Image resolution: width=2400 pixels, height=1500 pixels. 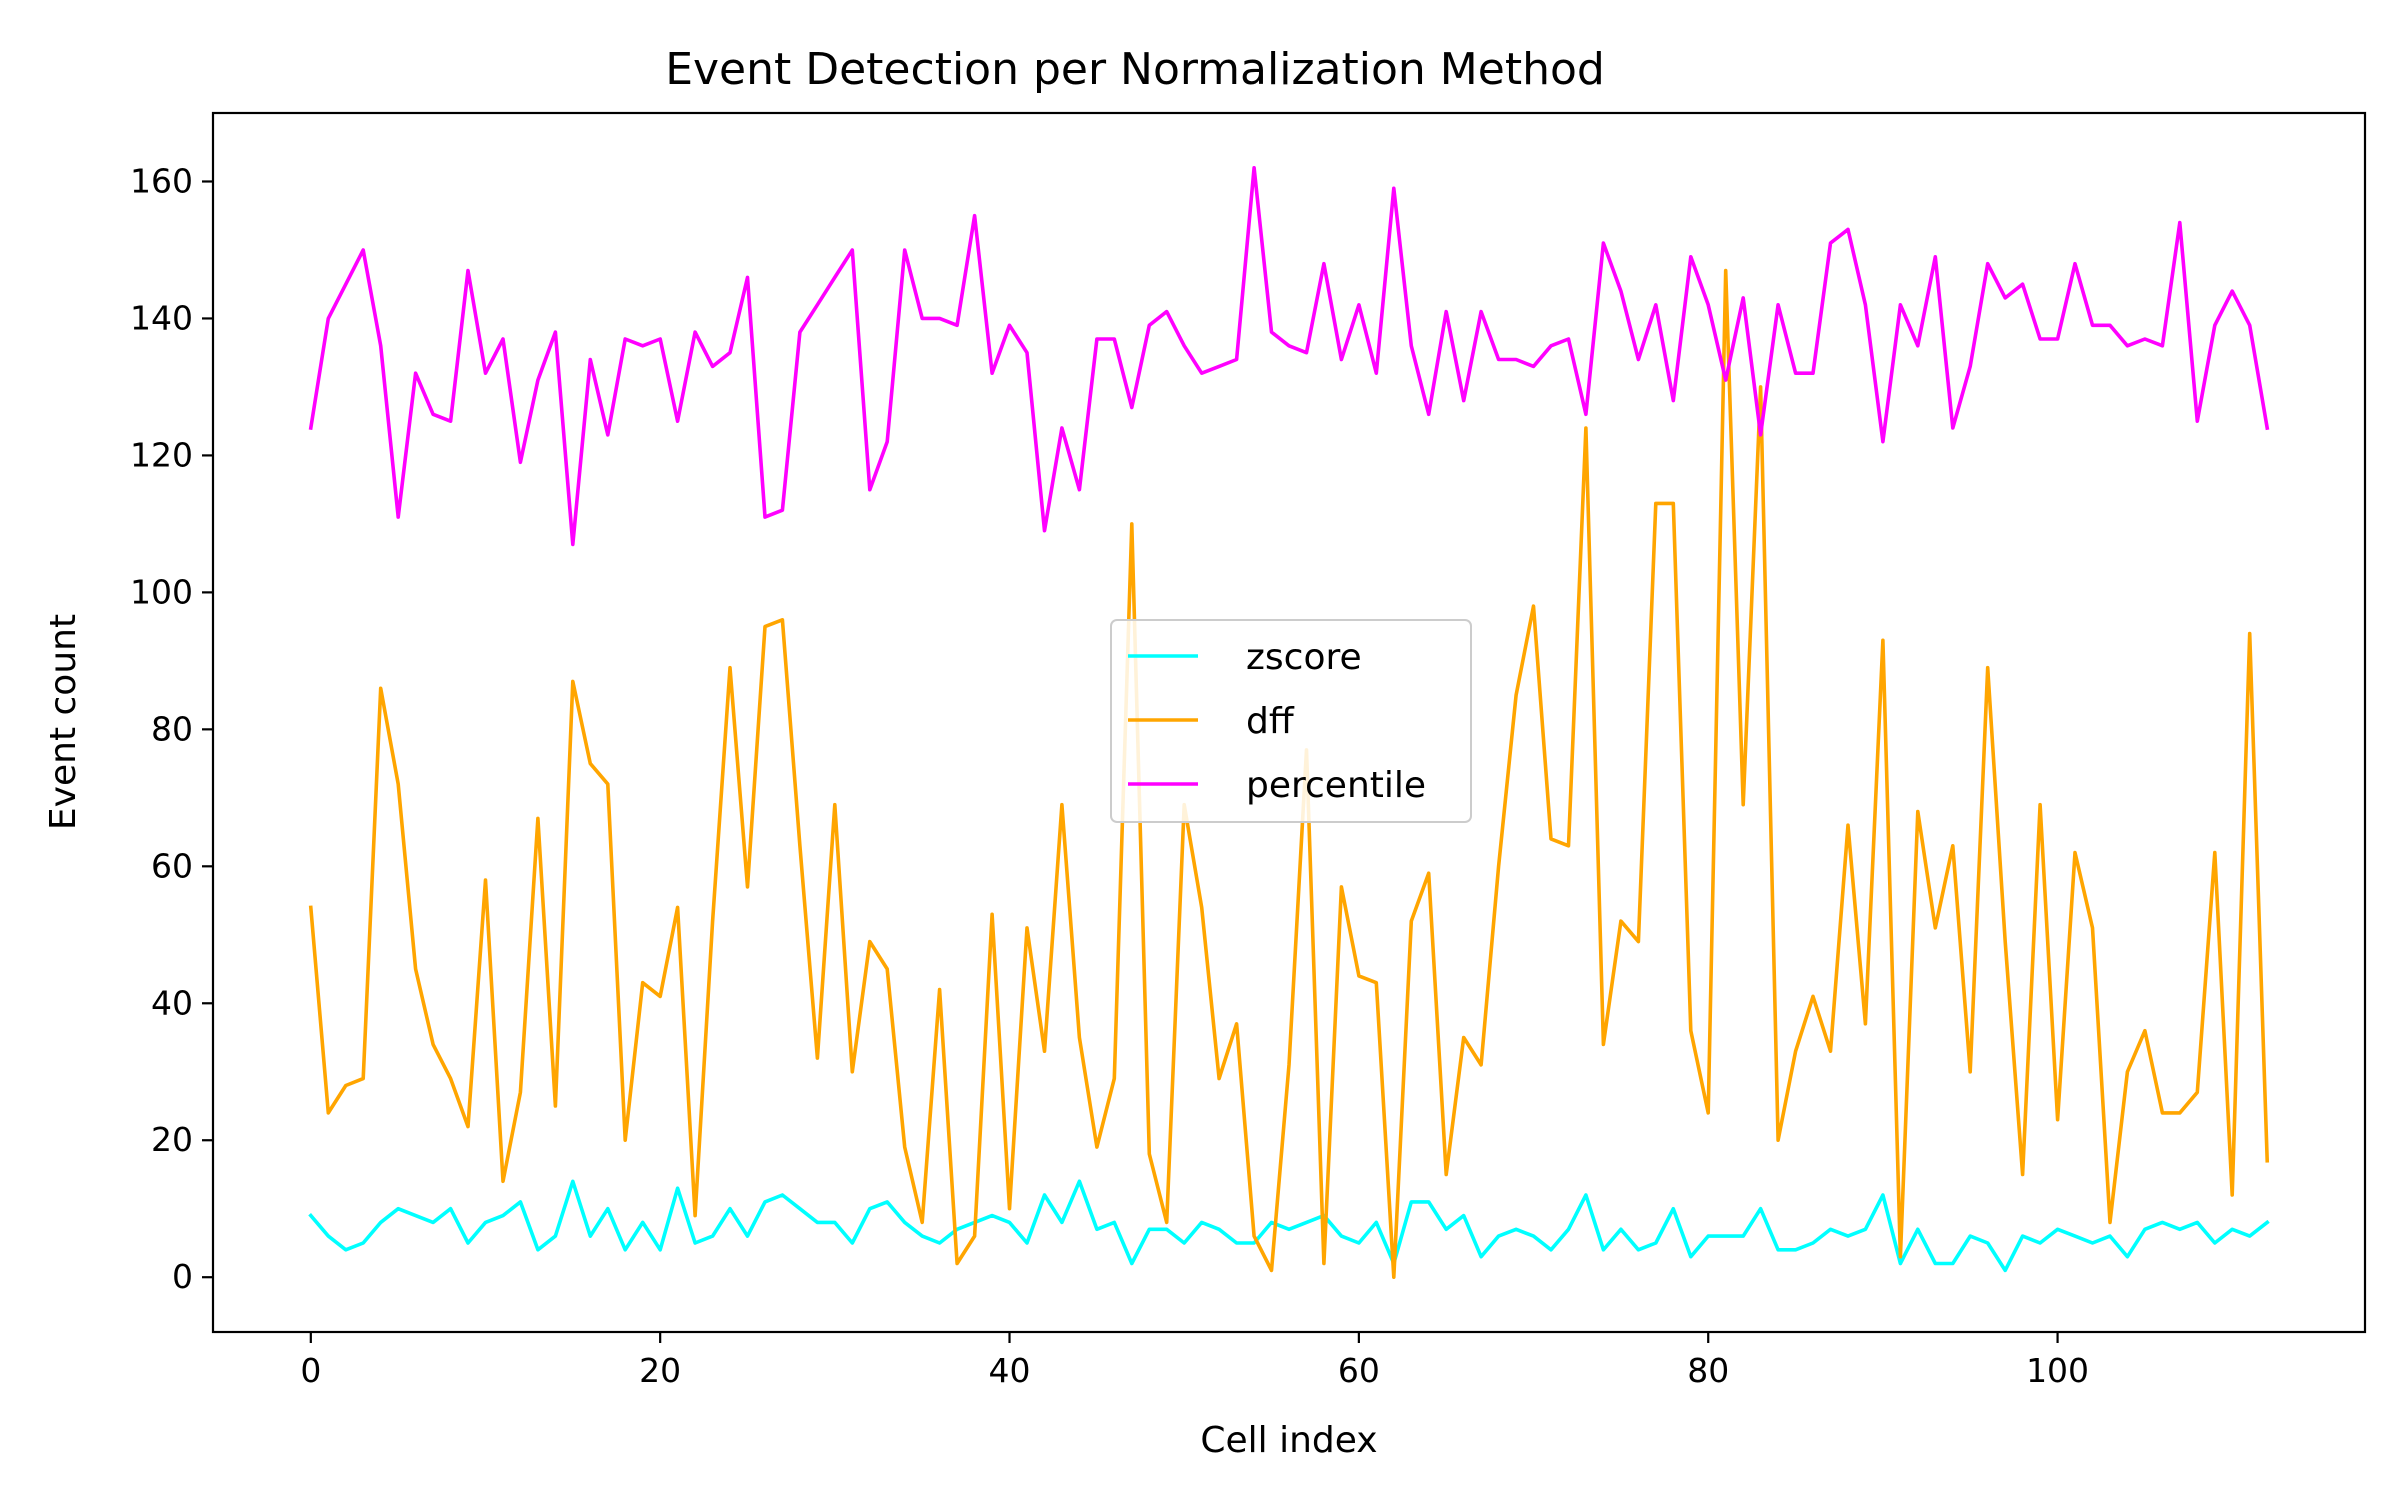 What do you see at coordinates (63, 722) in the screenshot?
I see `y-axis-label: Event count` at bounding box center [63, 722].